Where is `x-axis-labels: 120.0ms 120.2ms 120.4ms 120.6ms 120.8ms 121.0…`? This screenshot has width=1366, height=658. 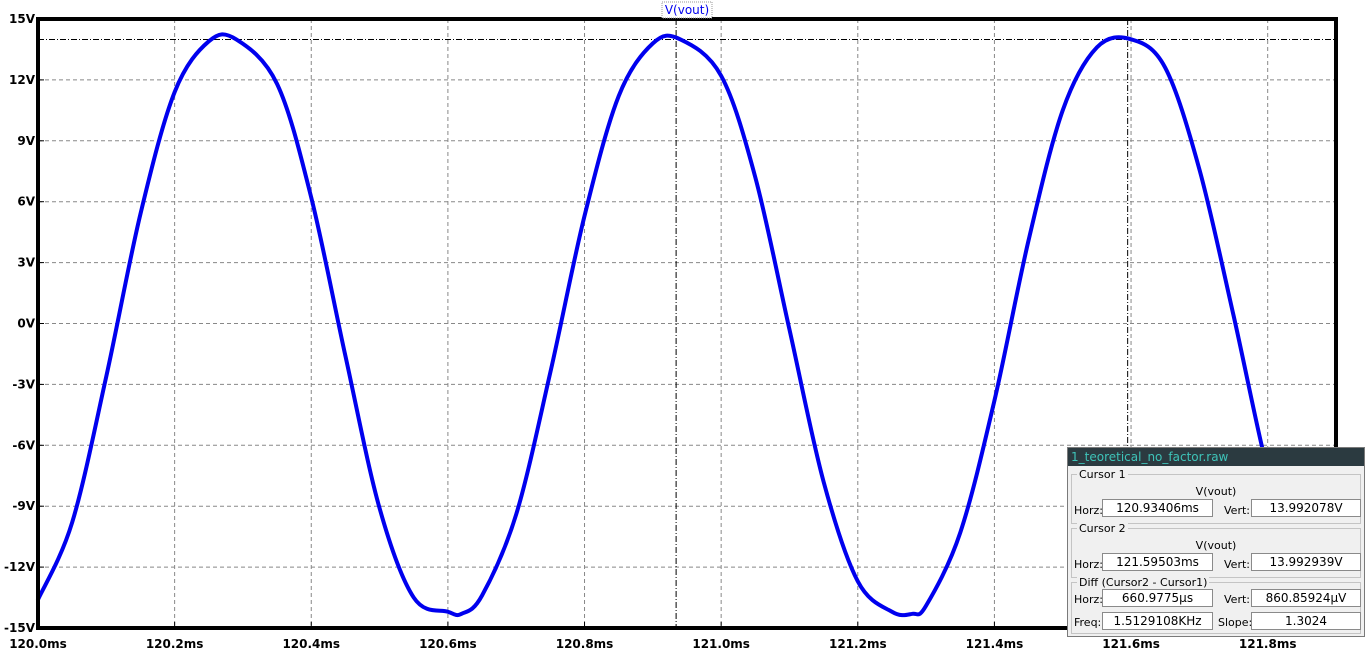
x-axis-labels: 120.0ms 120.2ms 120.4ms 120.6ms 120.8ms 121.0… is located at coordinates (652, 644).